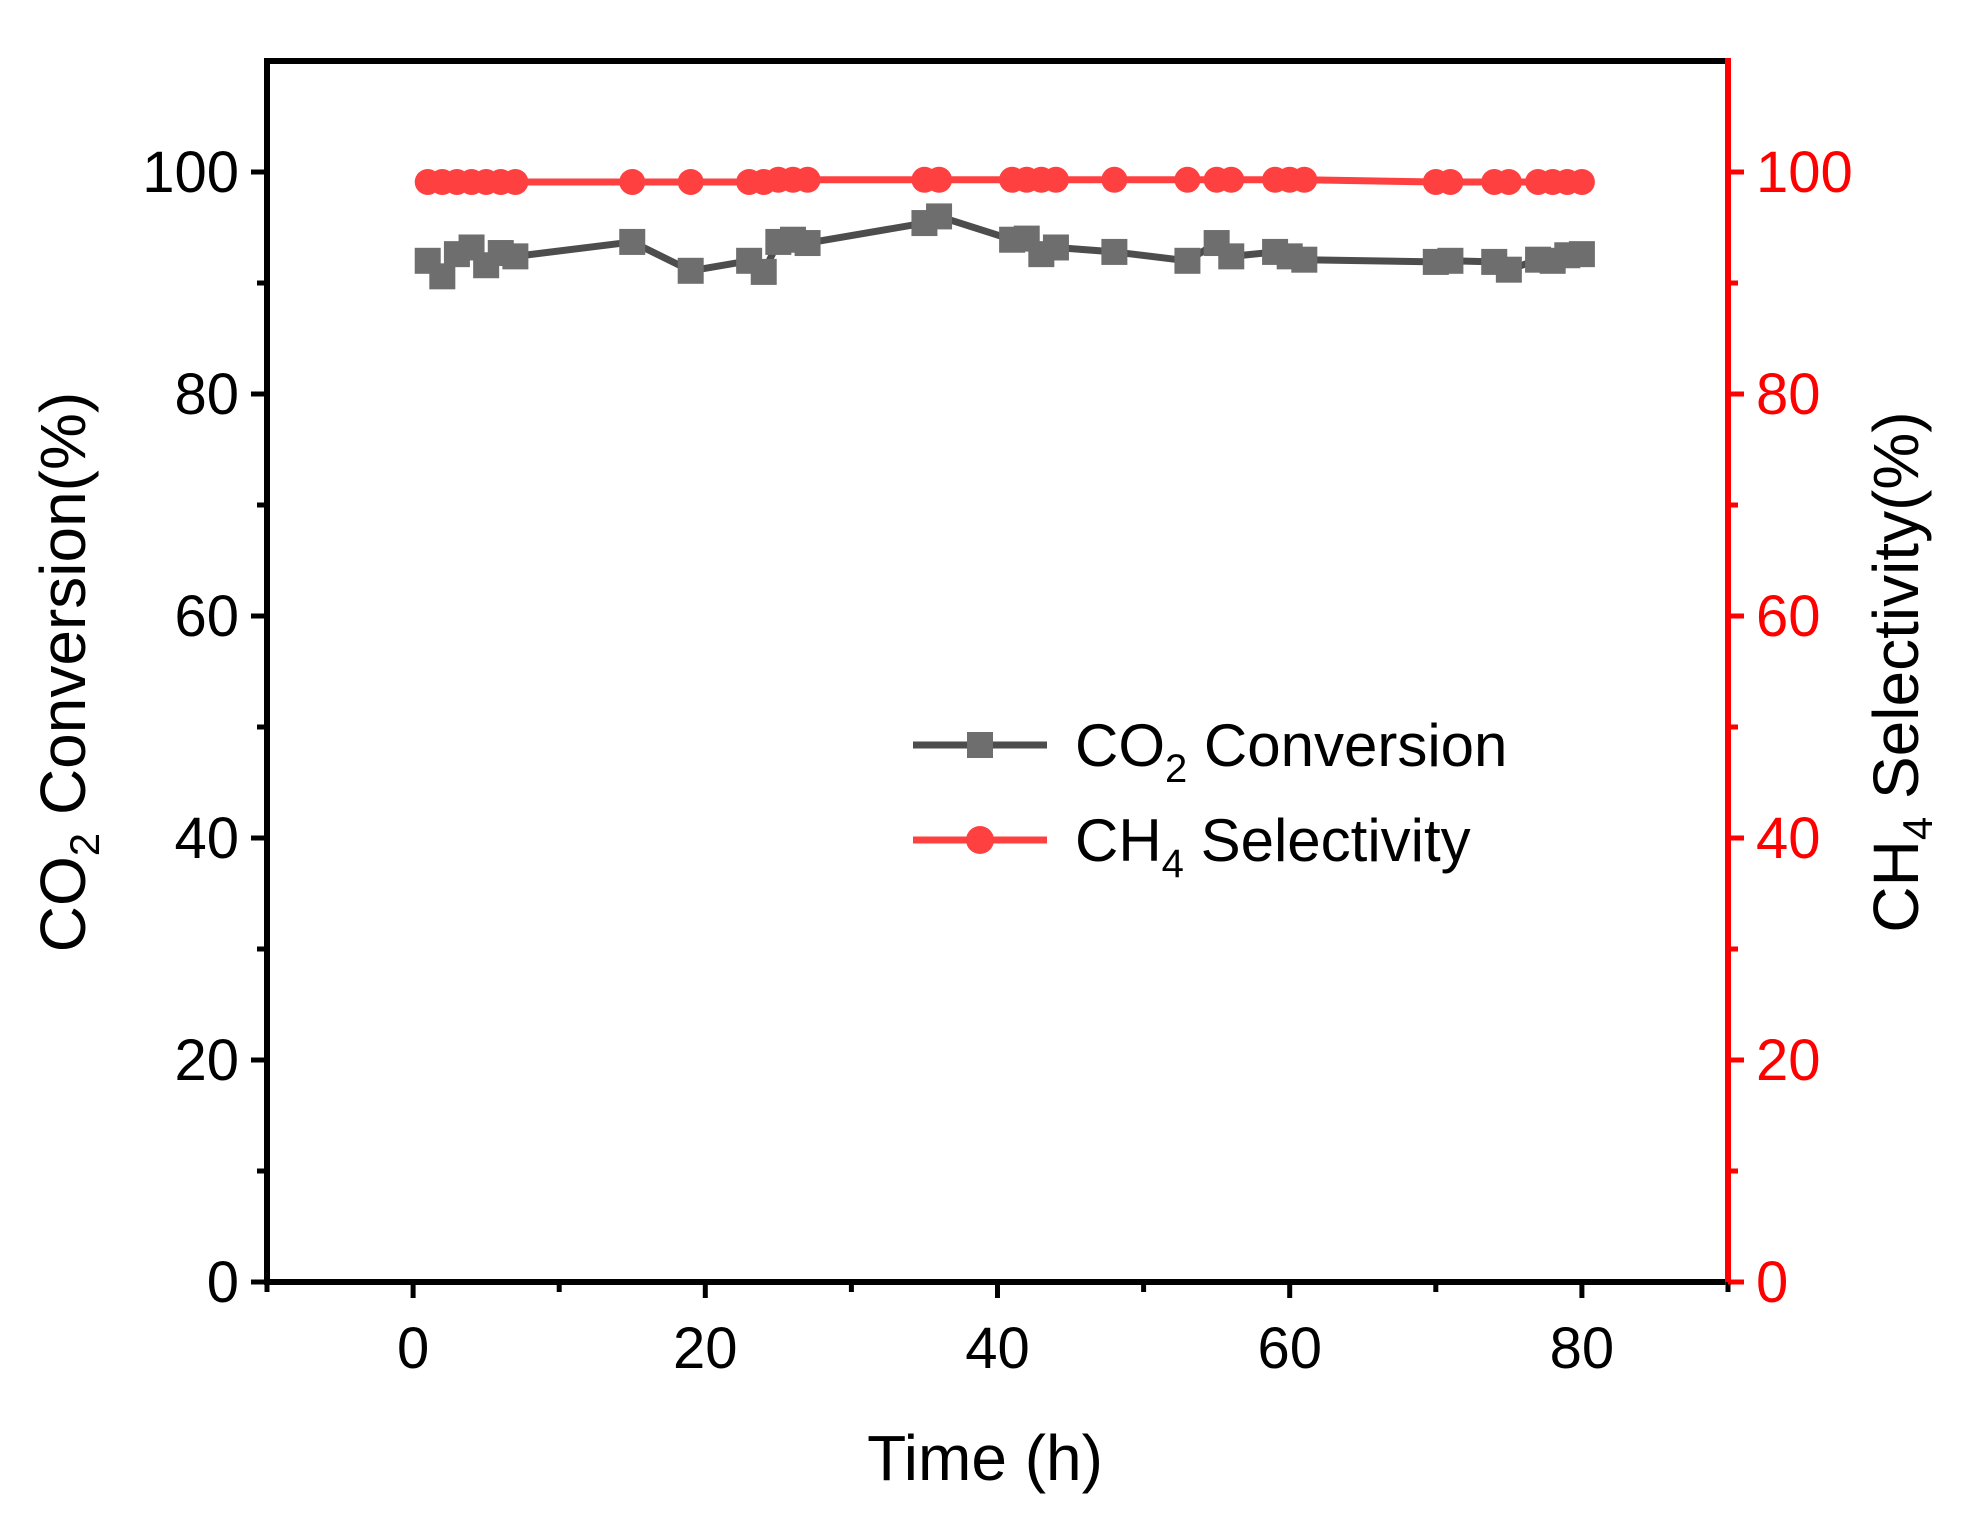  Describe the element at coordinates (413, 1348) in the screenshot. I see `x-tick-label: 0` at that location.